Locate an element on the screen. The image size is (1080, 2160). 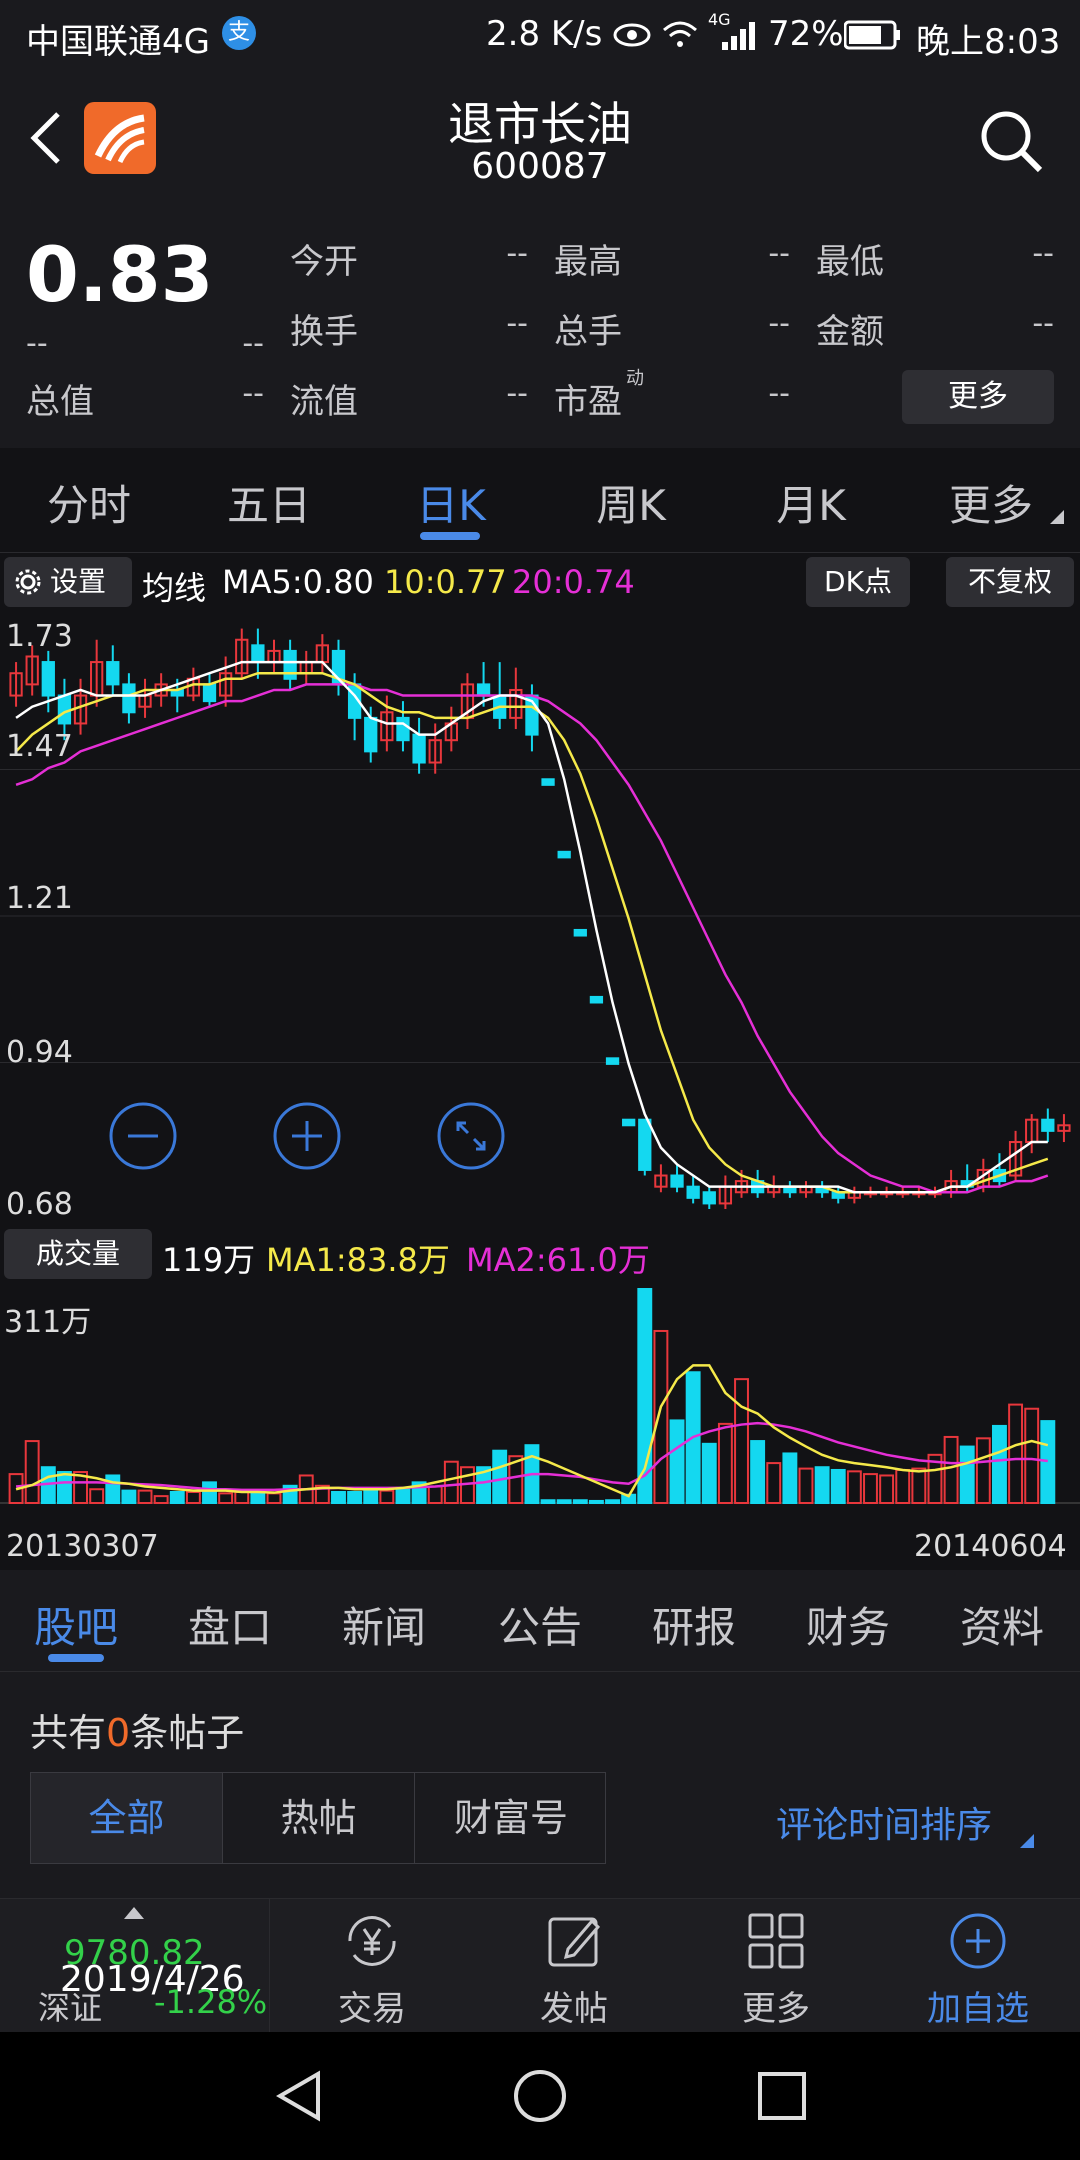
pe-superscript: 动 is located at coordinates (635, 378).